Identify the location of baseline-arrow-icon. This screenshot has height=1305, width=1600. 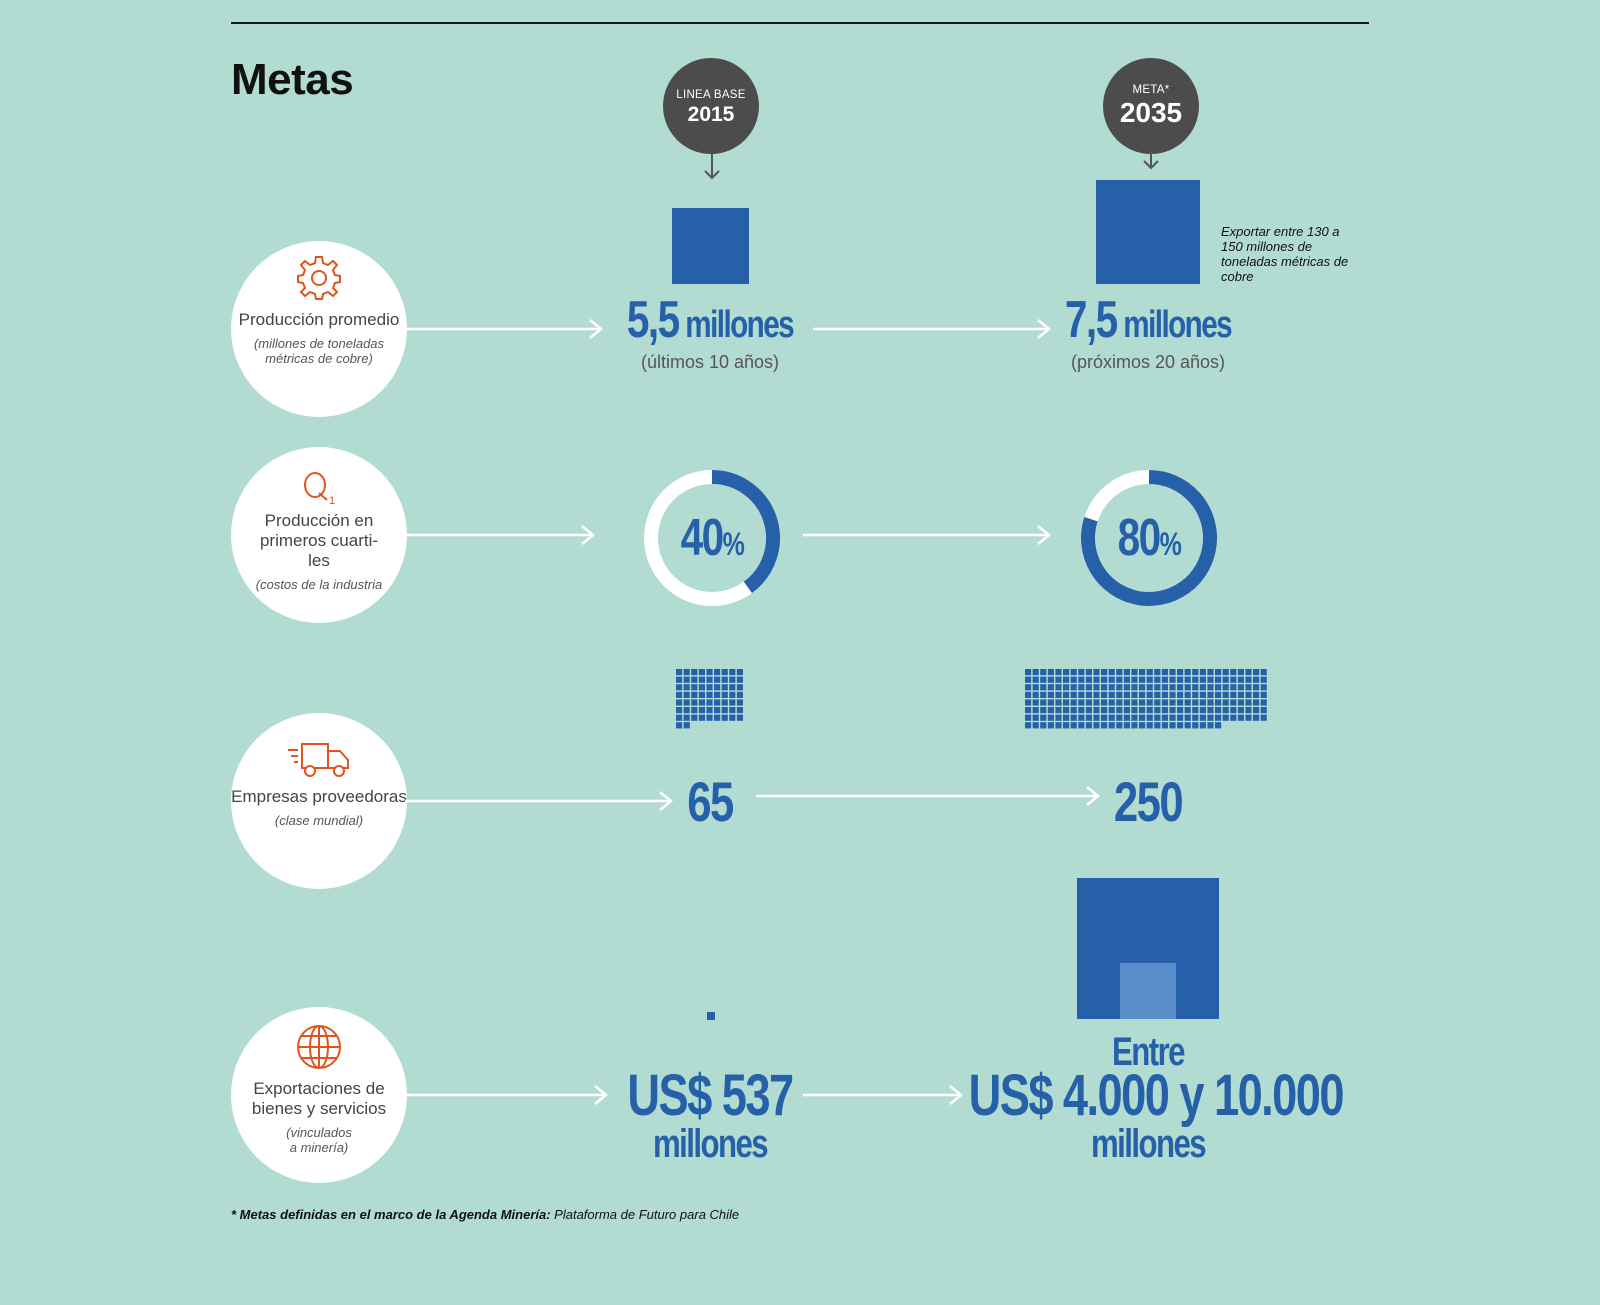
(712, 167).